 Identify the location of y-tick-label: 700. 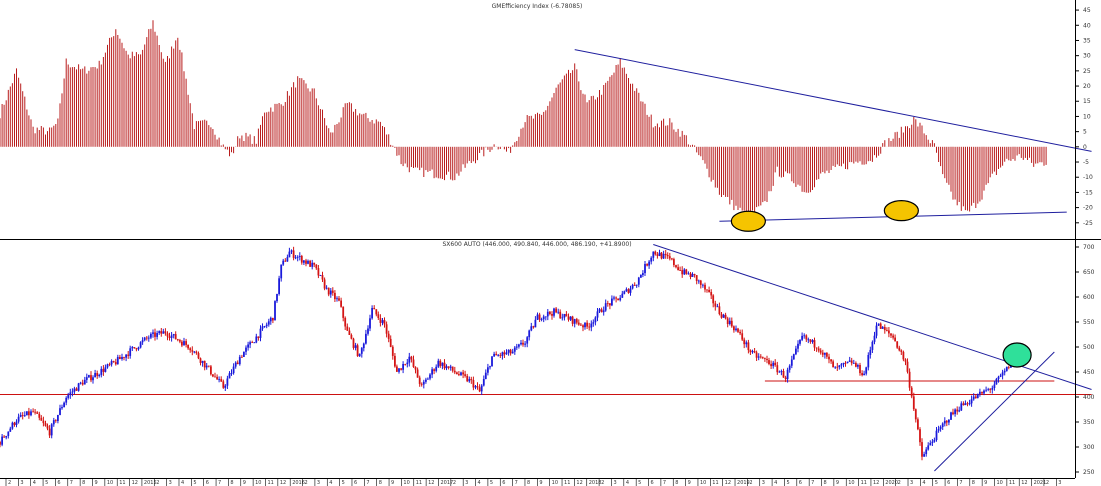
(1089, 247).